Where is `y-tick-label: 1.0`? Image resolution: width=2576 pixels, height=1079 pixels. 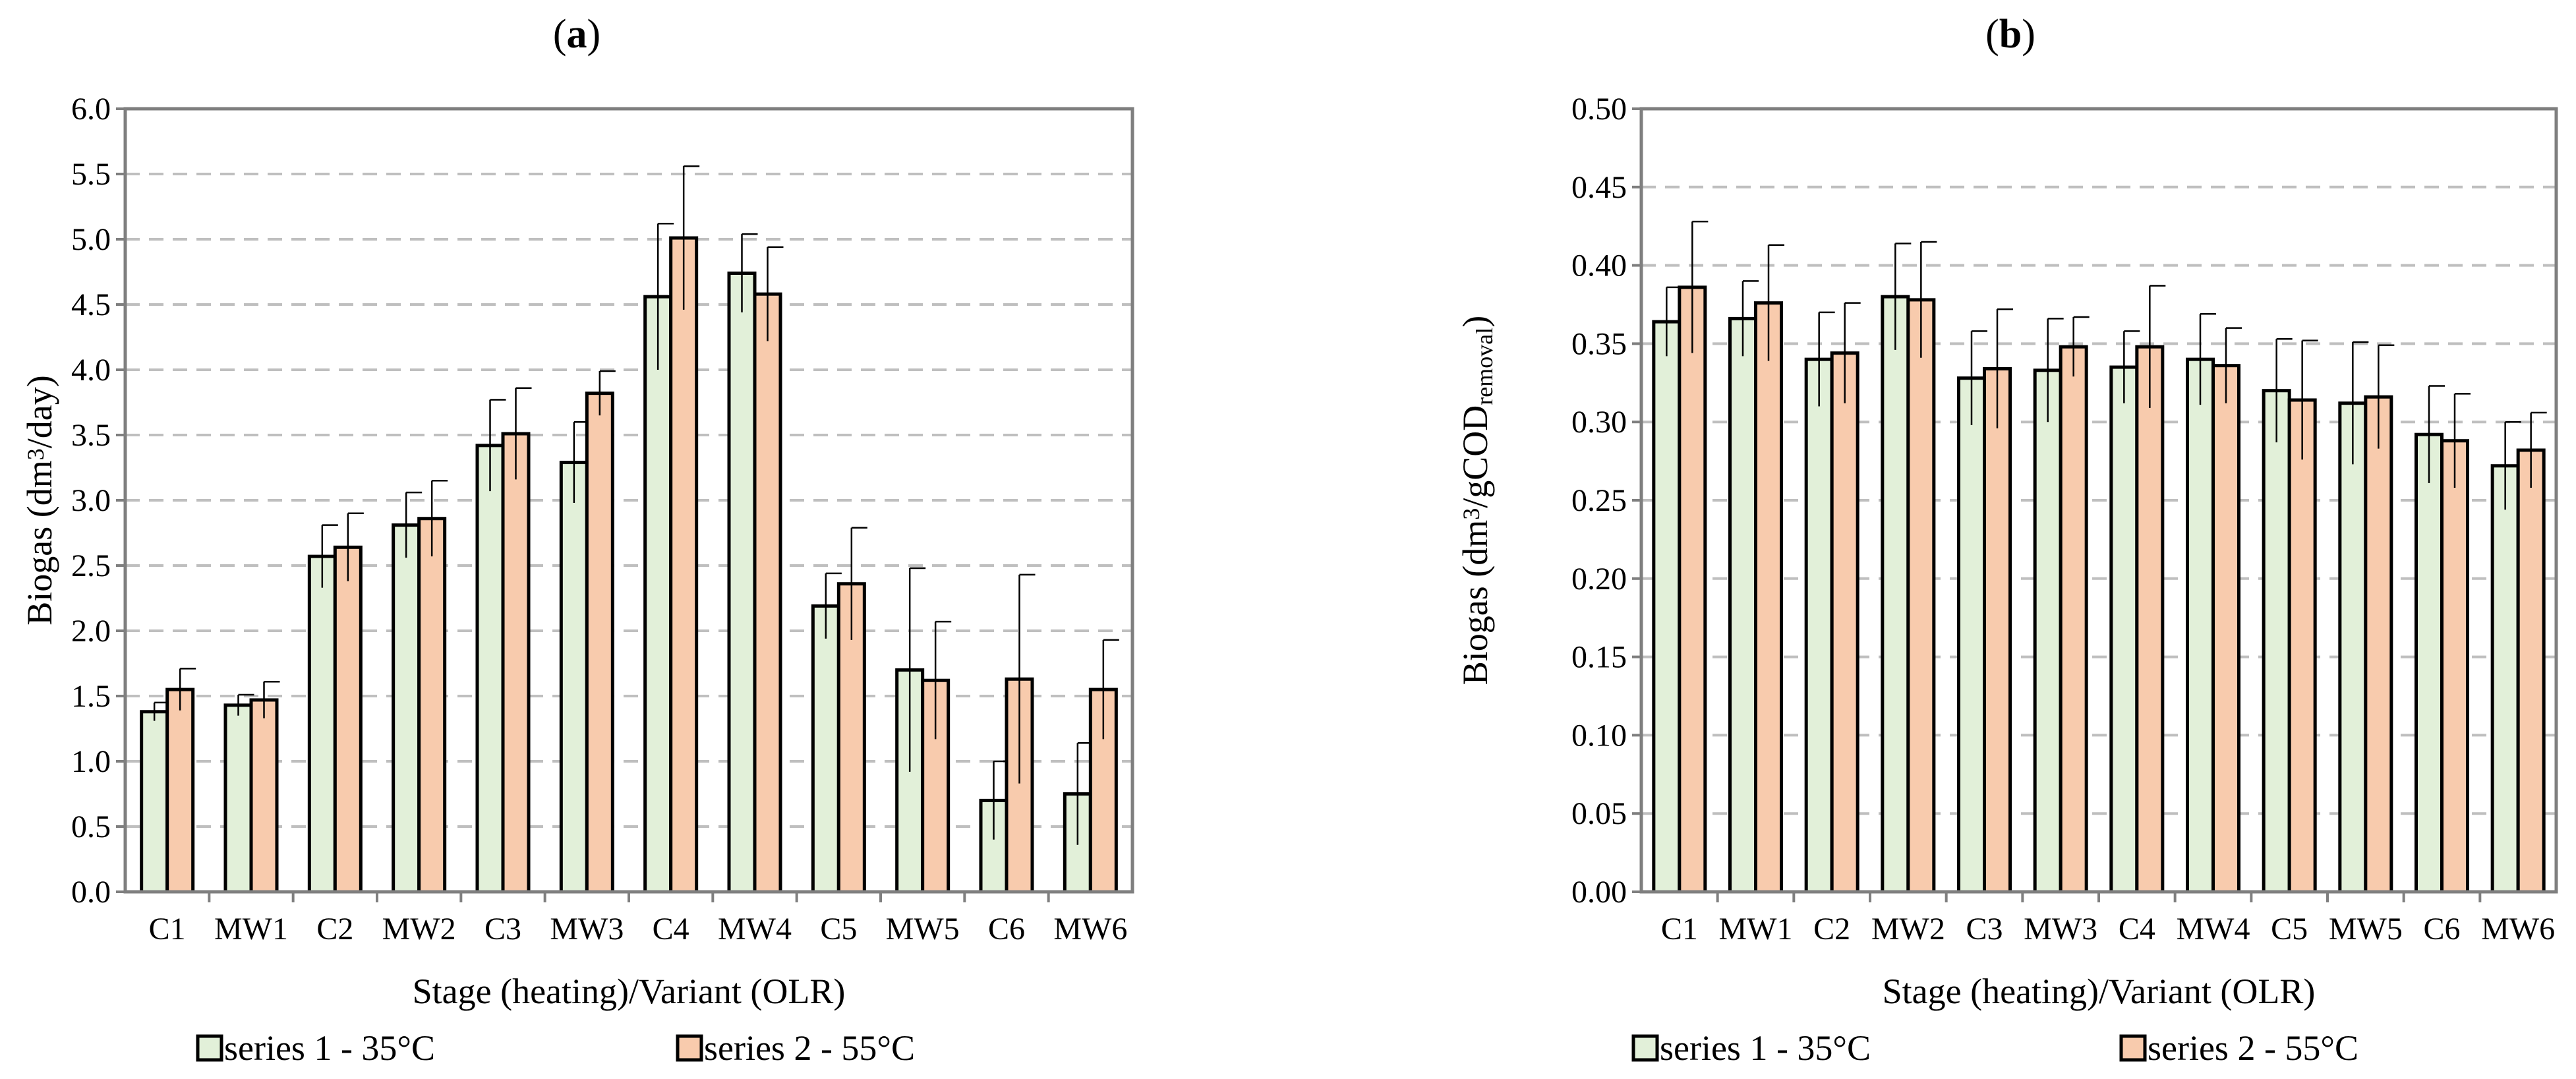
y-tick-label: 1.0 is located at coordinates (91, 761).